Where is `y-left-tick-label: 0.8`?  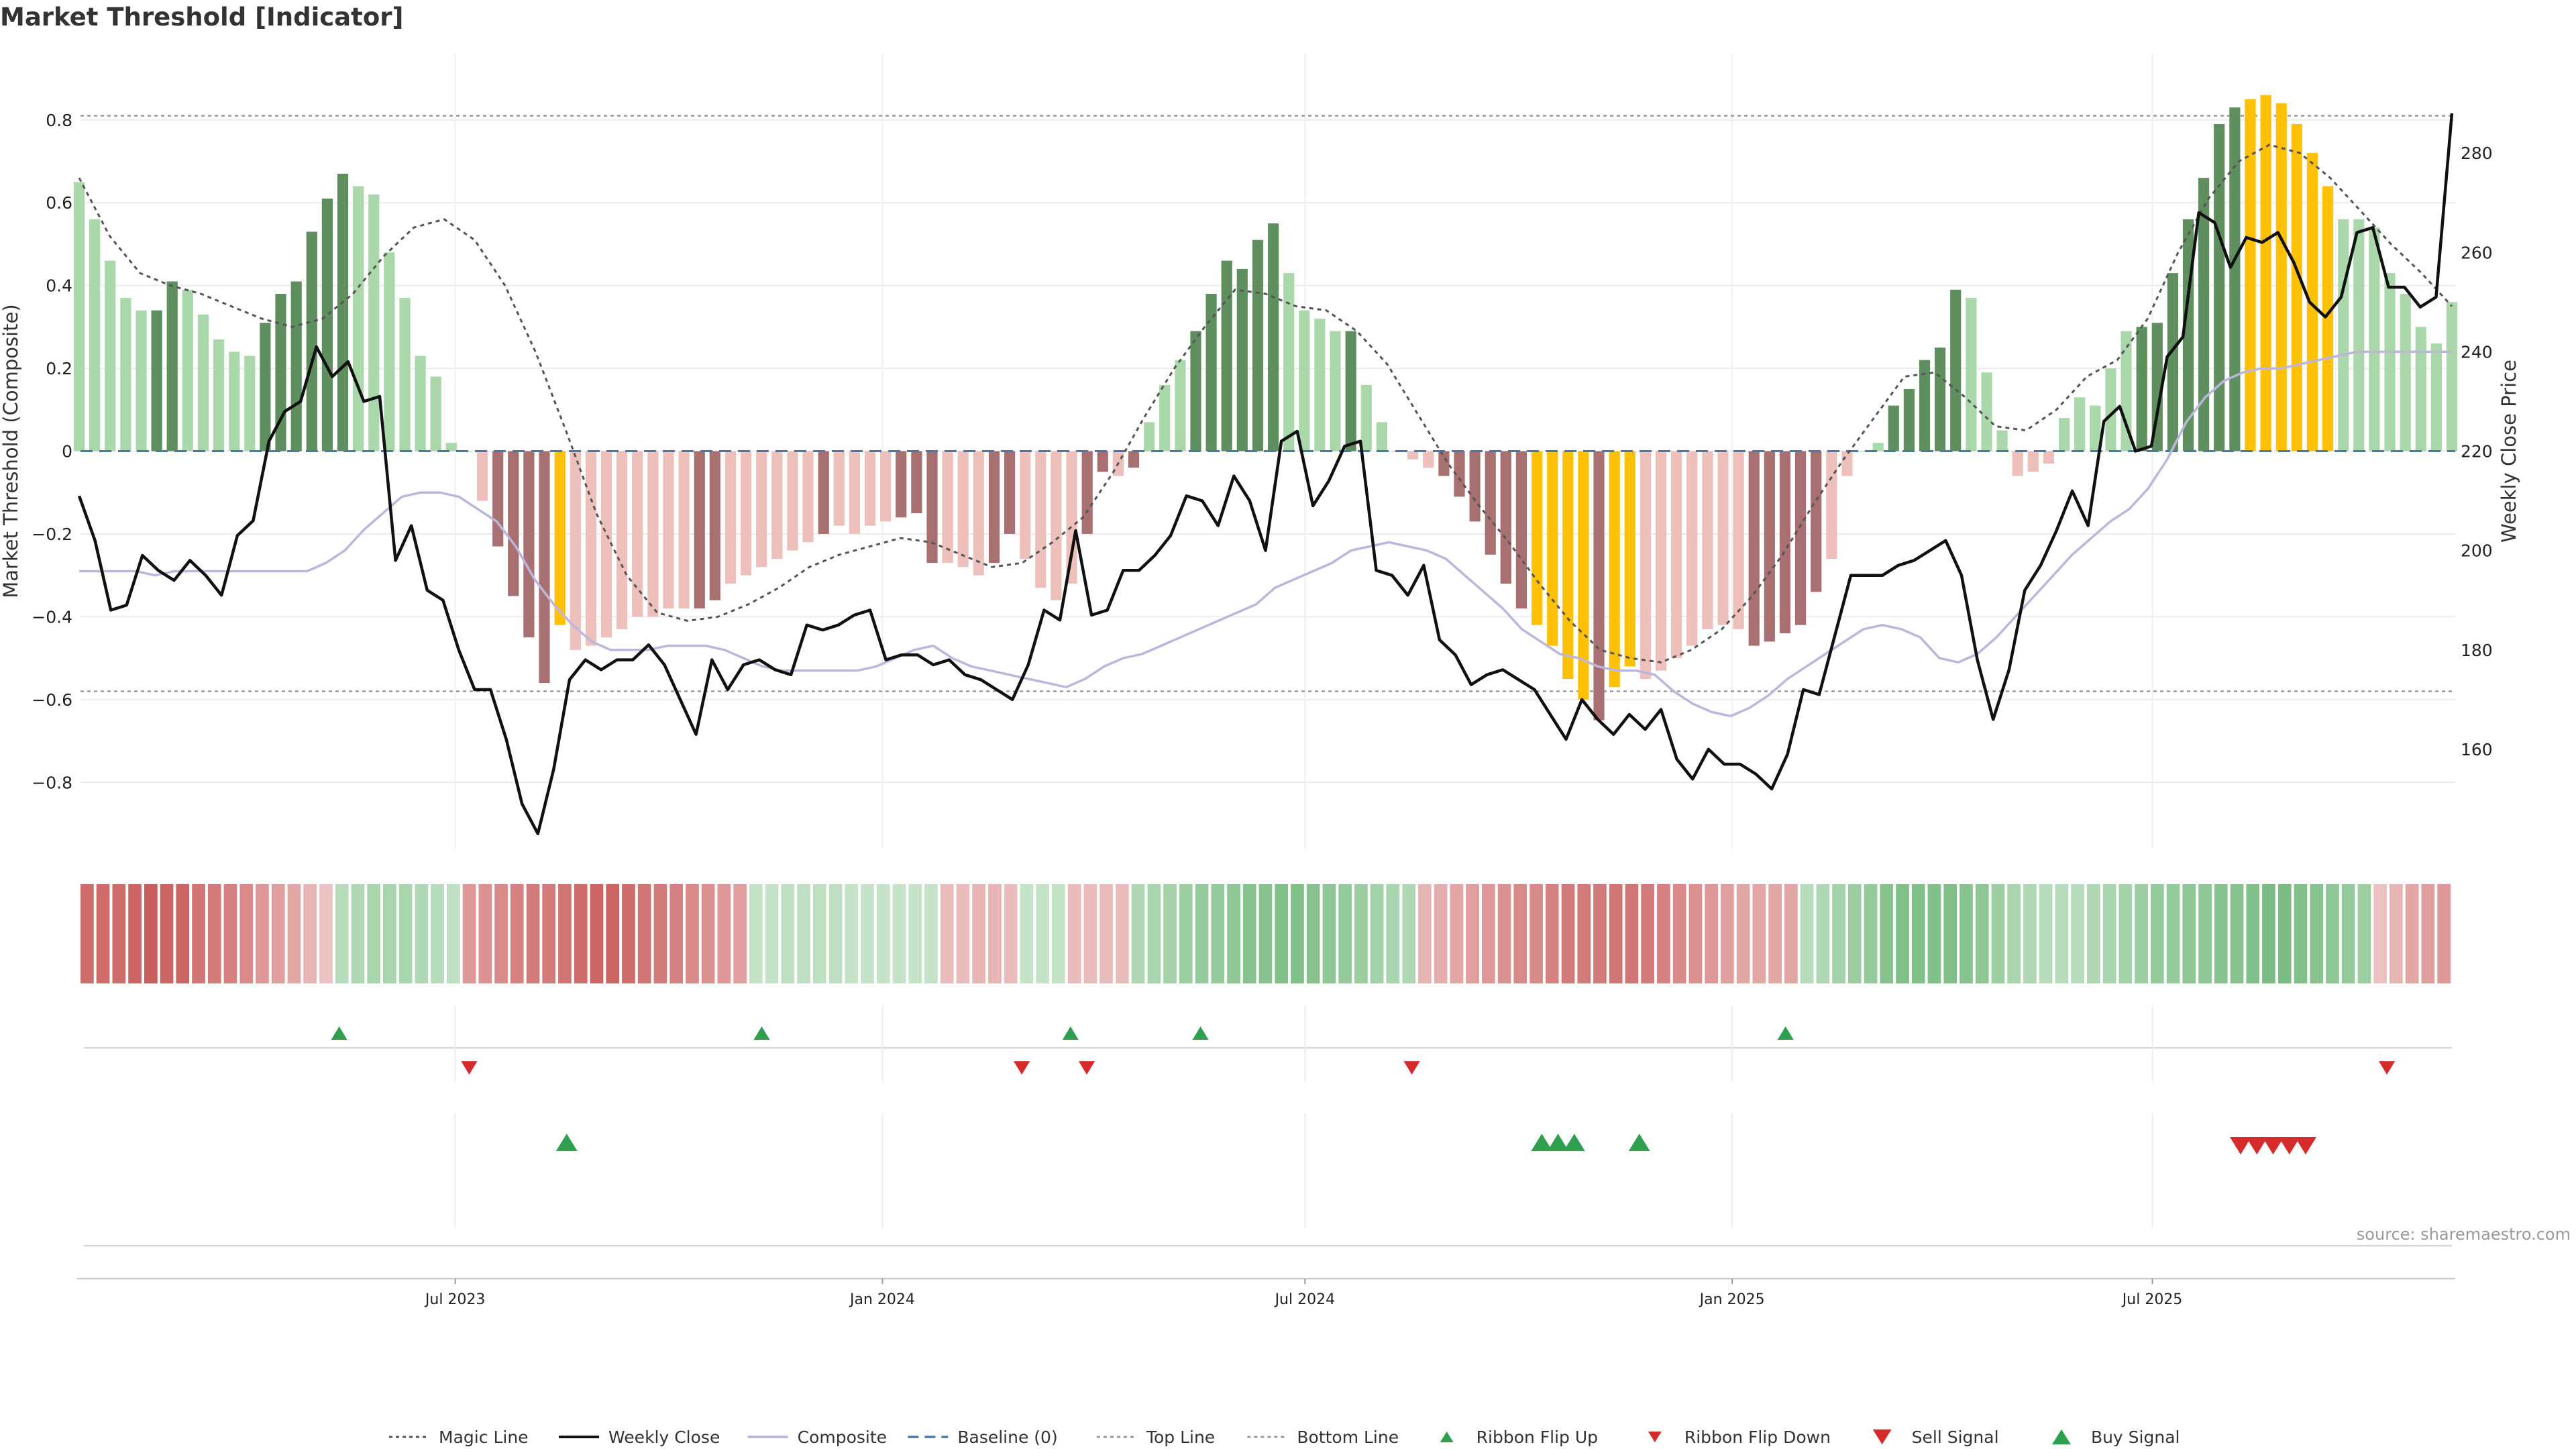 y-left-tick-label: 0.8 is located at coordinates (59, 120).